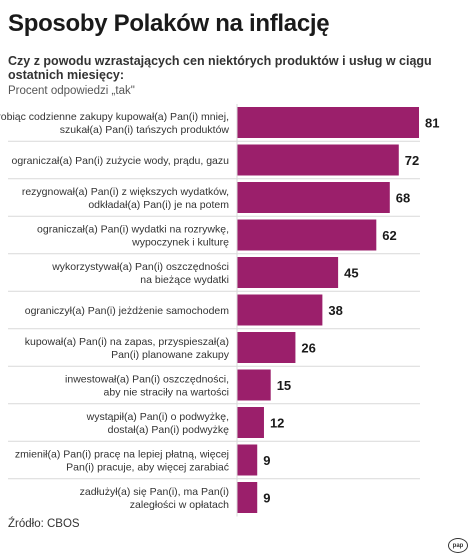 The width and height of the screenshot is (474, 559). Describe the element at coordinates (266, 498) in the screenshot. I see `value-label-10: 9` at that location.